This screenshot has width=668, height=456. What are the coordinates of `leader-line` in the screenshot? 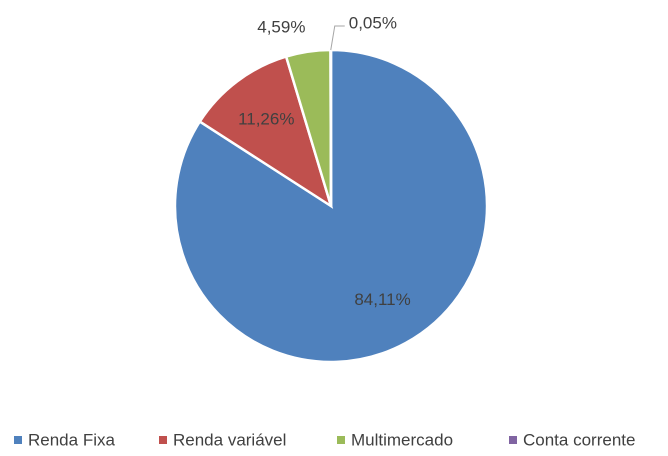 It's located at (337, 38).